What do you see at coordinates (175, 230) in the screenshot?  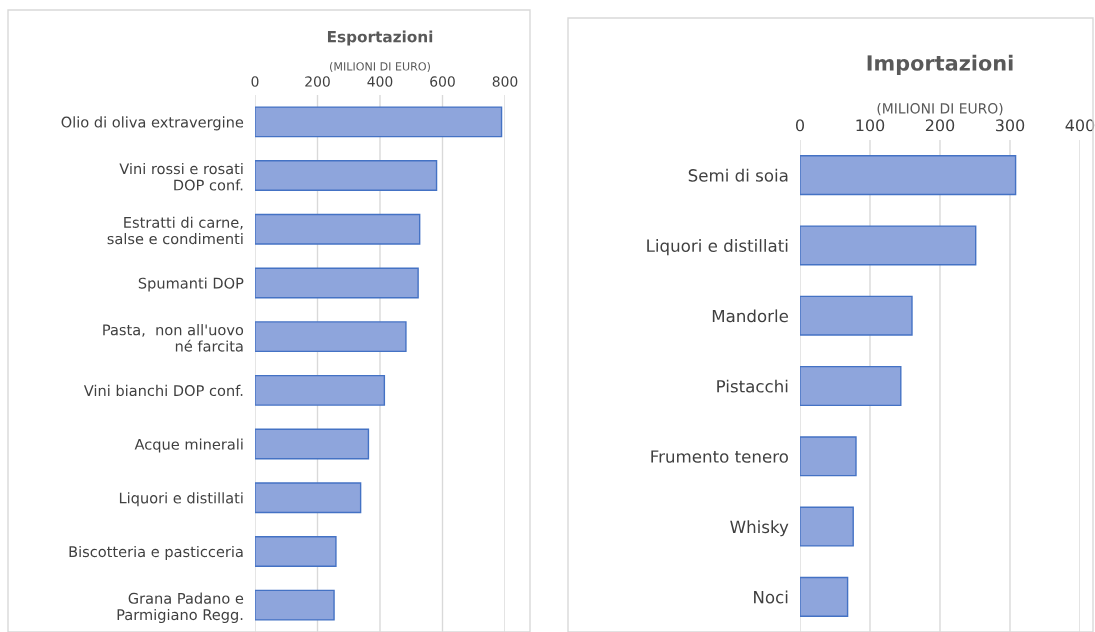 I see `y-tick-label: Estratti di carne, salse e condimenti` at bounding box center [175, 230].